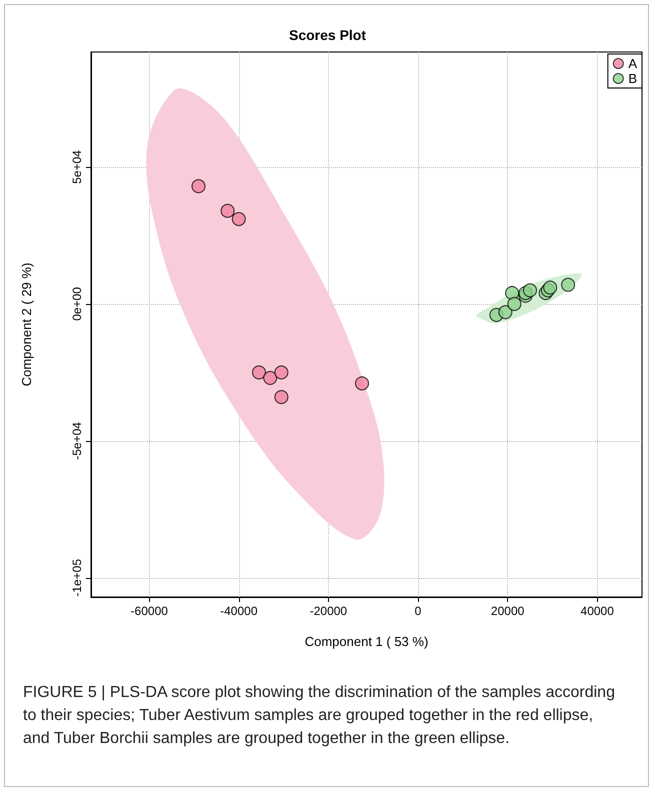 The height and width of the screenshot is (793, 655). Describe the element at coordinates (418, 611) in the screenshot. I see `x-tick-label: 0` at that location.